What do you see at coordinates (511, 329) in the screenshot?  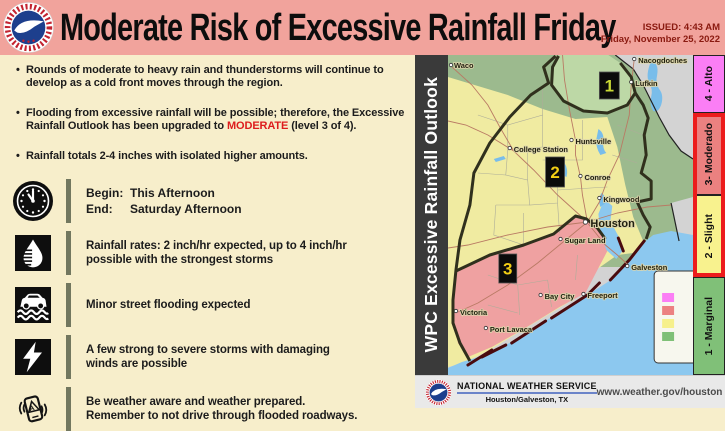 I see `svg-text: Port Lavaca` at bounding box center [511, 329].